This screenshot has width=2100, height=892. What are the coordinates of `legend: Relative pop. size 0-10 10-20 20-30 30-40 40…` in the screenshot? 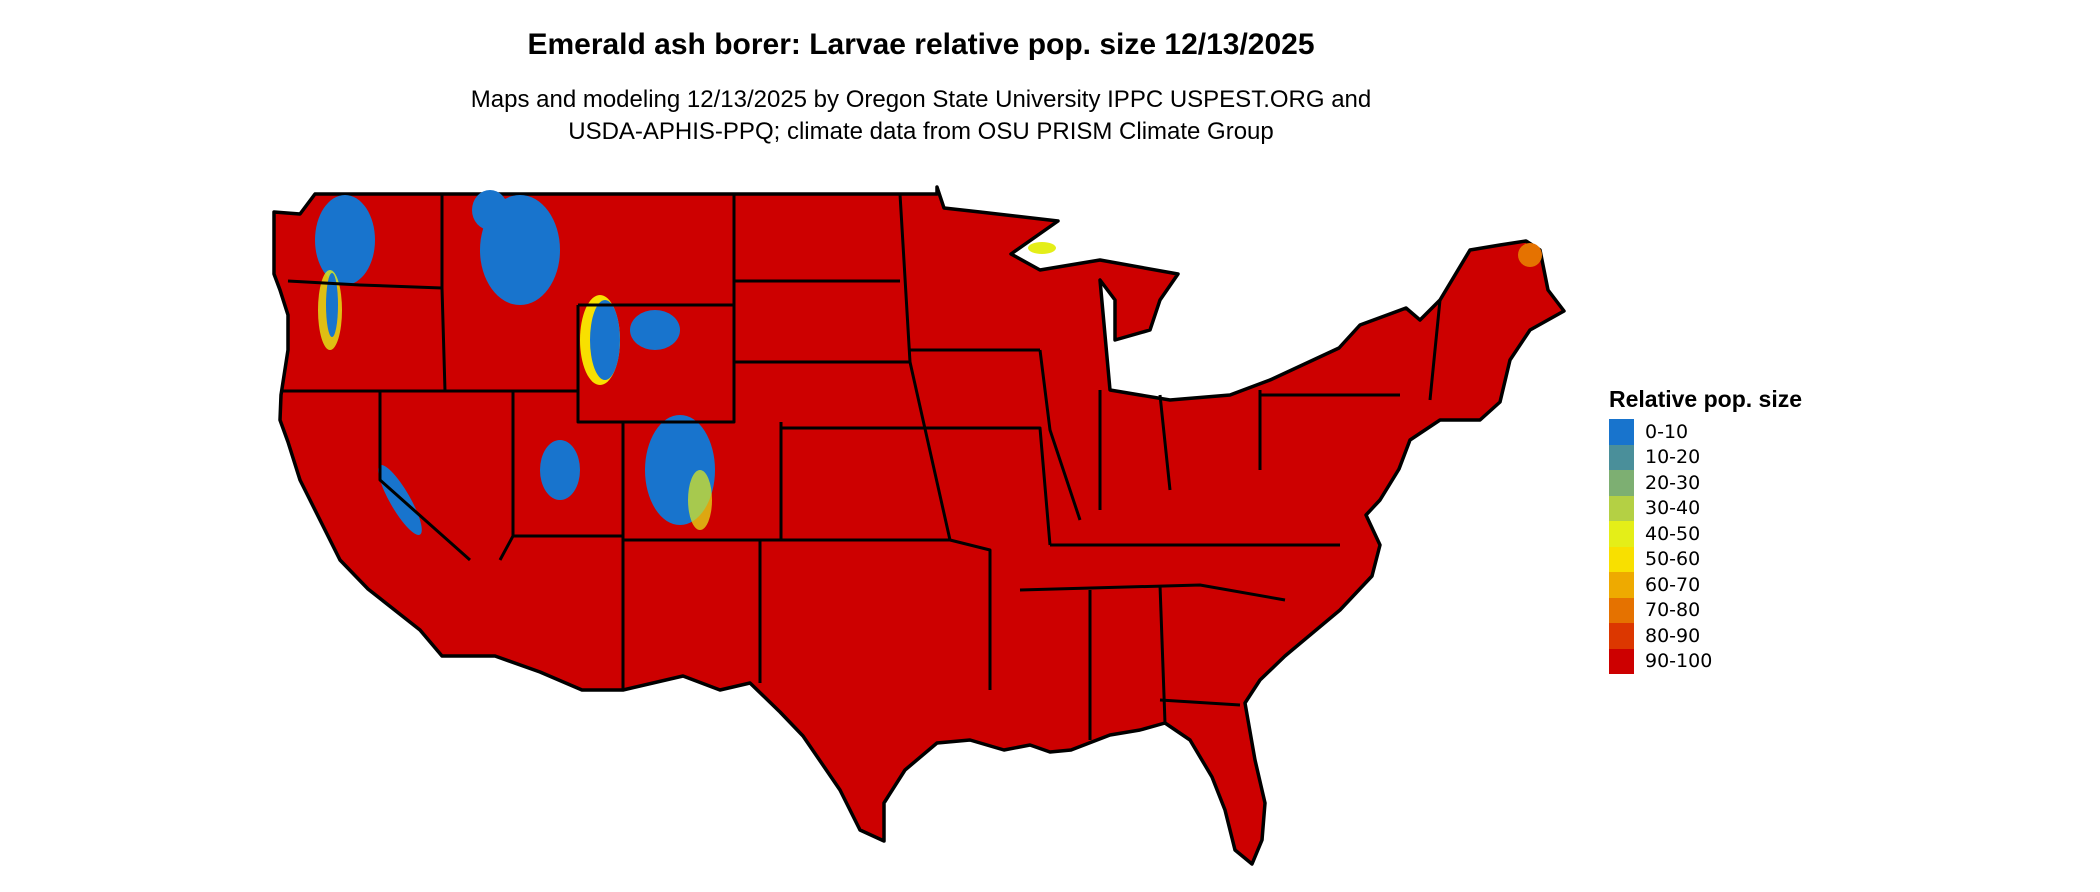 It's located at (1705, 530).